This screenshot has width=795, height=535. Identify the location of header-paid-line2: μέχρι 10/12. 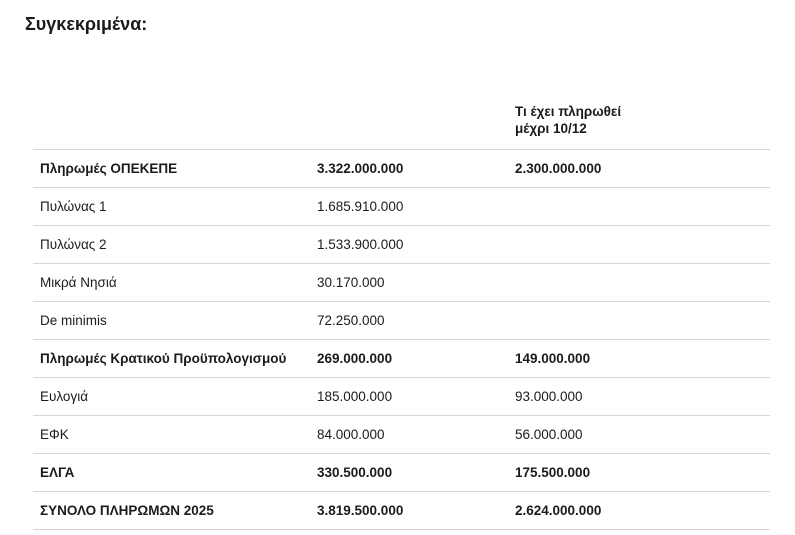
(551, 128).